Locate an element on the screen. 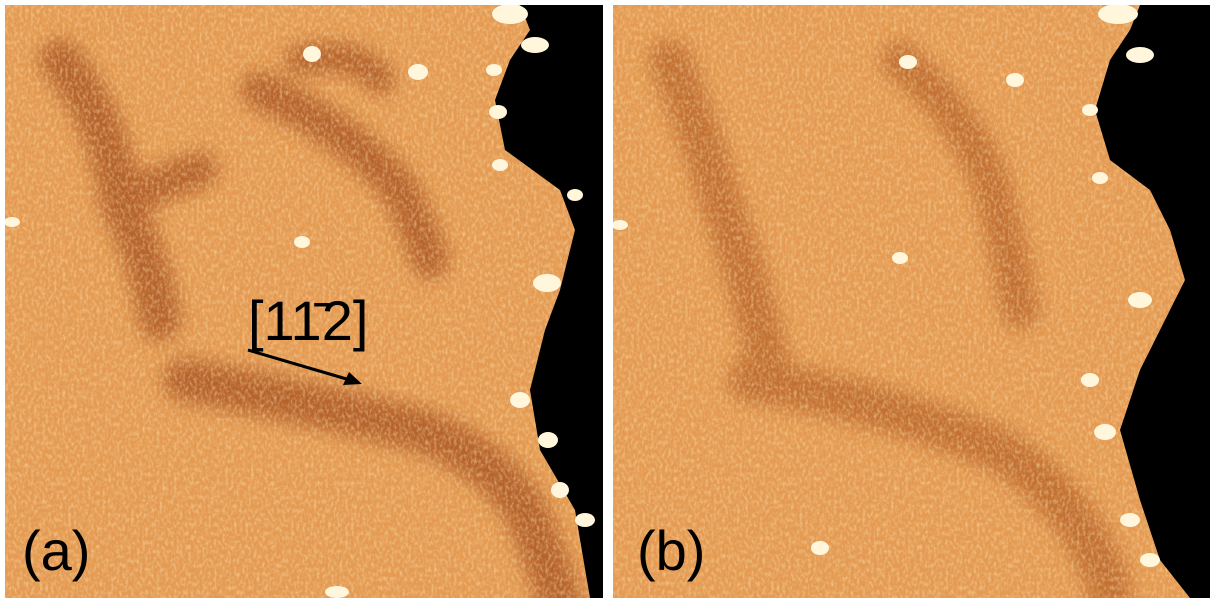 The image size is (1213, 601). panel-a-void is located at coordinates (549, 301).